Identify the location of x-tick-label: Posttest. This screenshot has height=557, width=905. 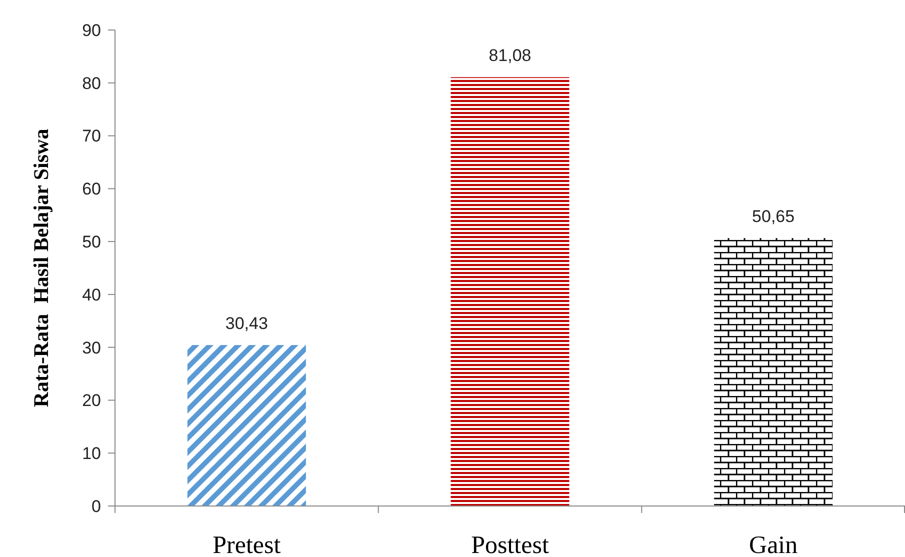
(510, 544).